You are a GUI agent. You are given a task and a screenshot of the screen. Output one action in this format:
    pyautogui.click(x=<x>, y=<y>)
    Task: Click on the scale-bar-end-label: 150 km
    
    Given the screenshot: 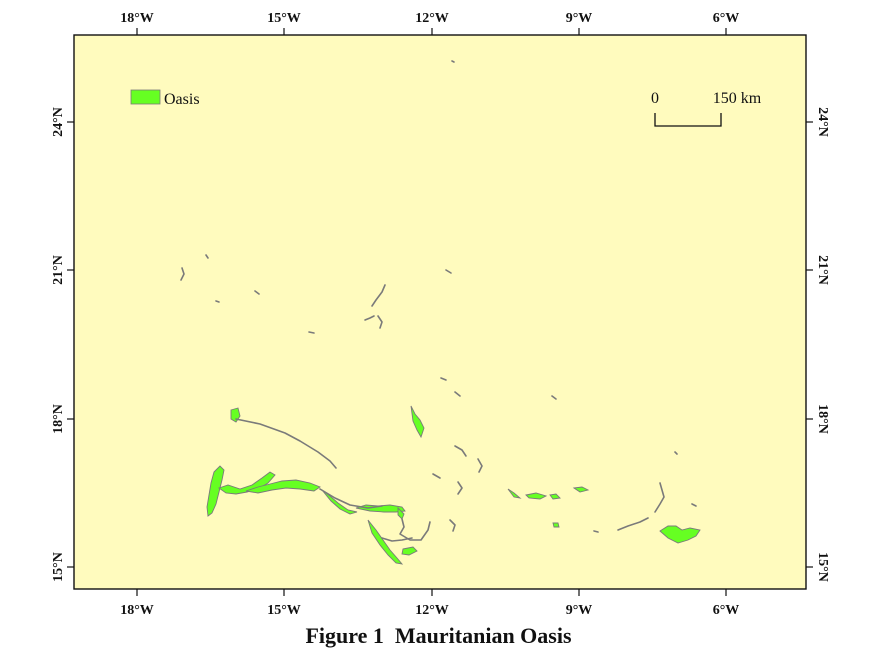 What is the action you would take?
    pyautogui.click(x=737, y=98)
    